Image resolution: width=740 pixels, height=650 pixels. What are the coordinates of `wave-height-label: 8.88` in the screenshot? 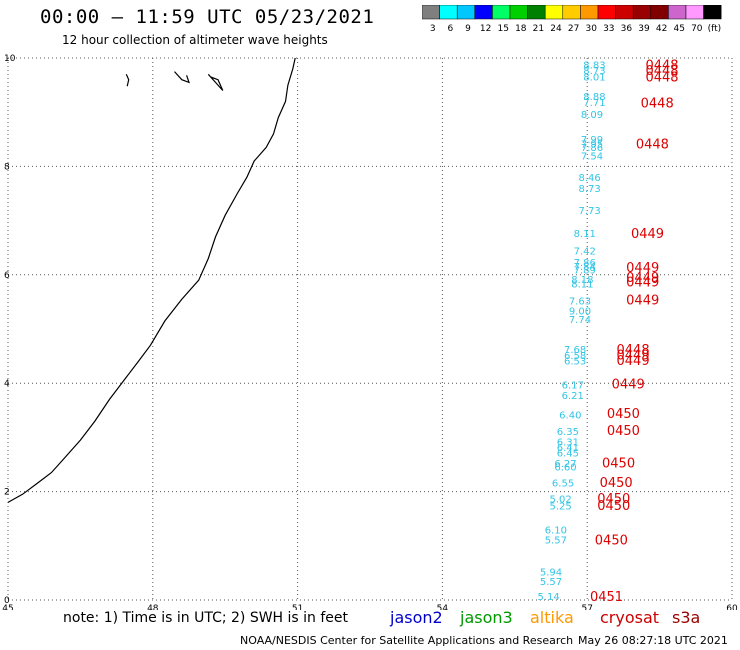 It's located at (594, 97).